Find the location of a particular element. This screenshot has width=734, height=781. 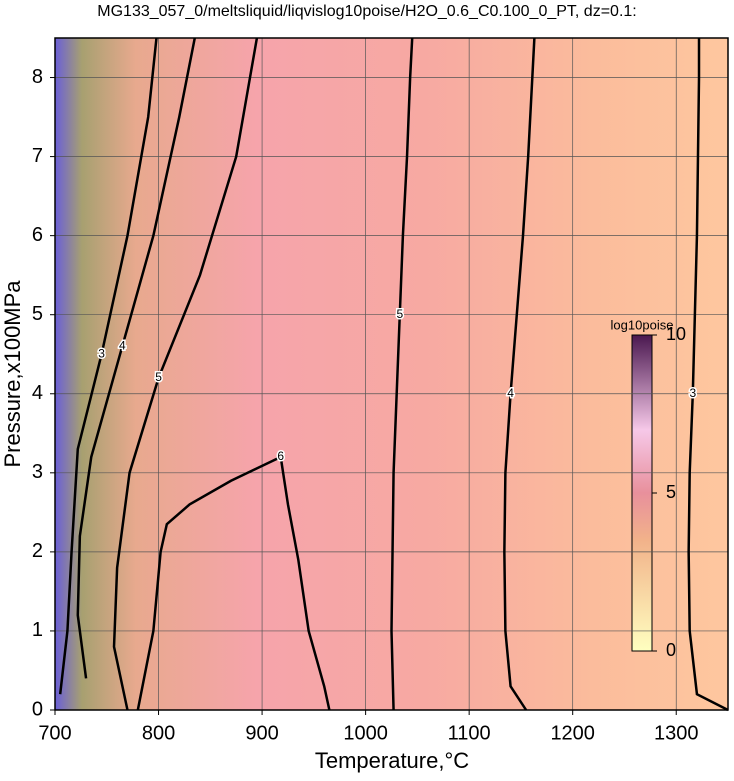

x-axis-label: Temperature,°C is located at coordinates (392, 760).